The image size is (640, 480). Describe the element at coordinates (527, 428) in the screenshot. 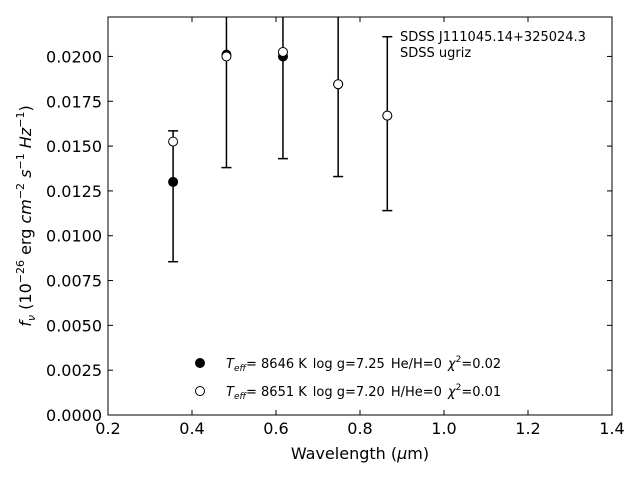

I see `x-tick-label-5: 1.2` at that location.